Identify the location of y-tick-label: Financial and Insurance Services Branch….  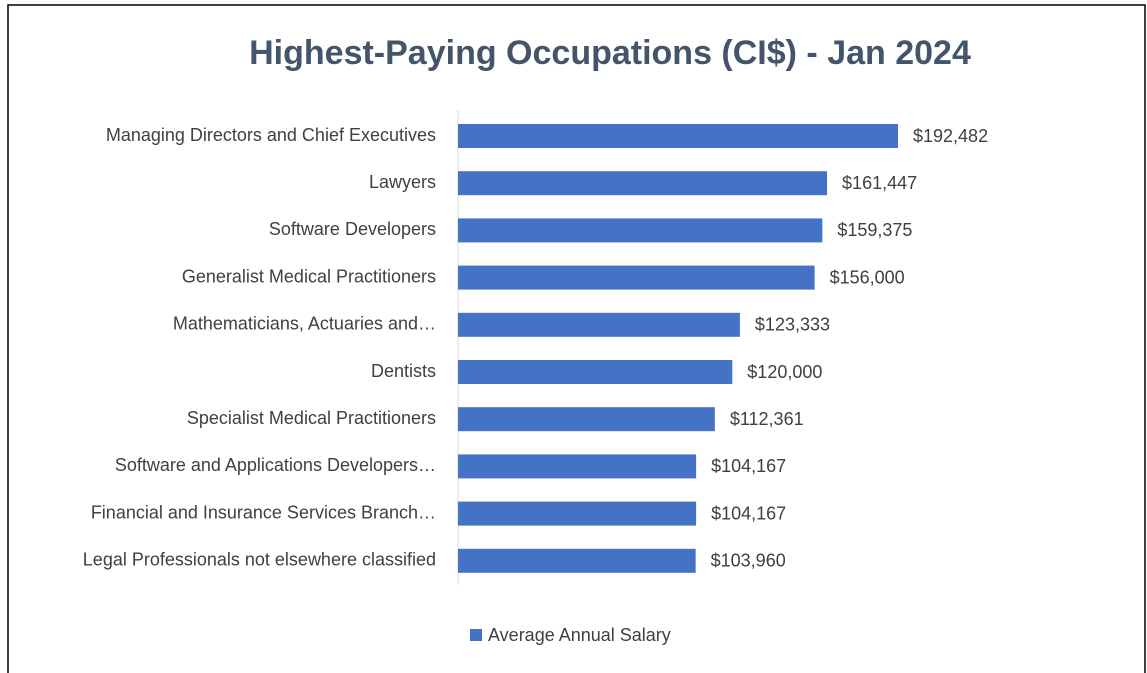
(263, 512).